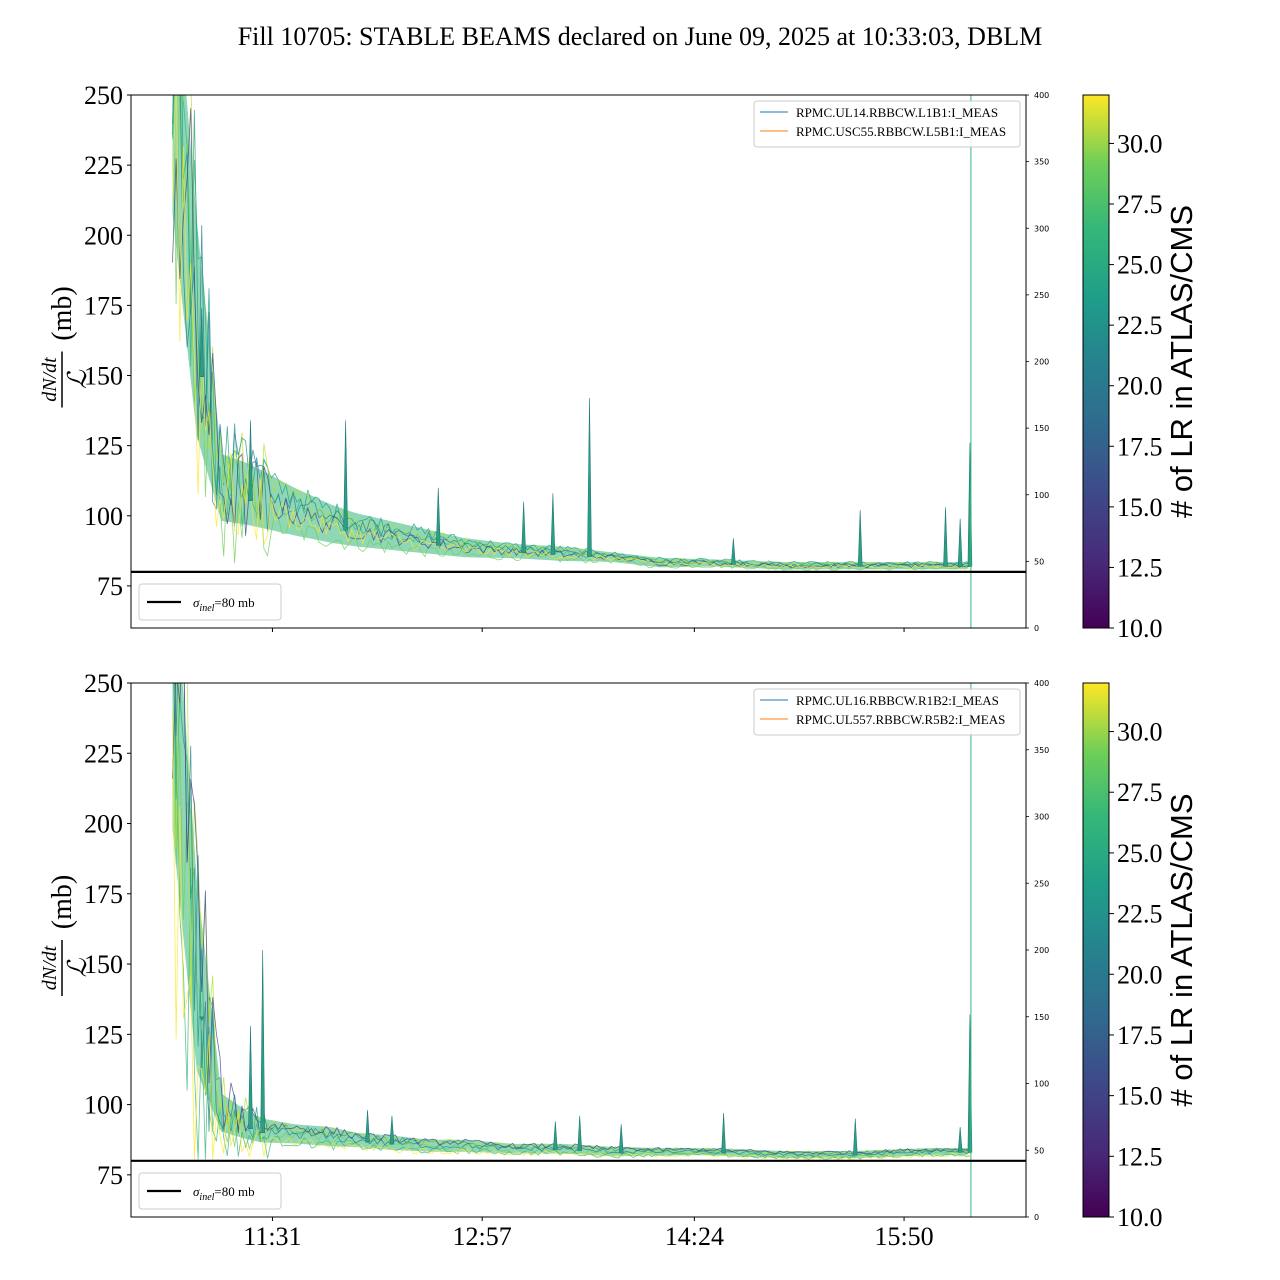  What do you see at coordinates (1041, 1084) in the screenshot?
I see `y2tick-label: 100` at bounding box center [1041, 1084].